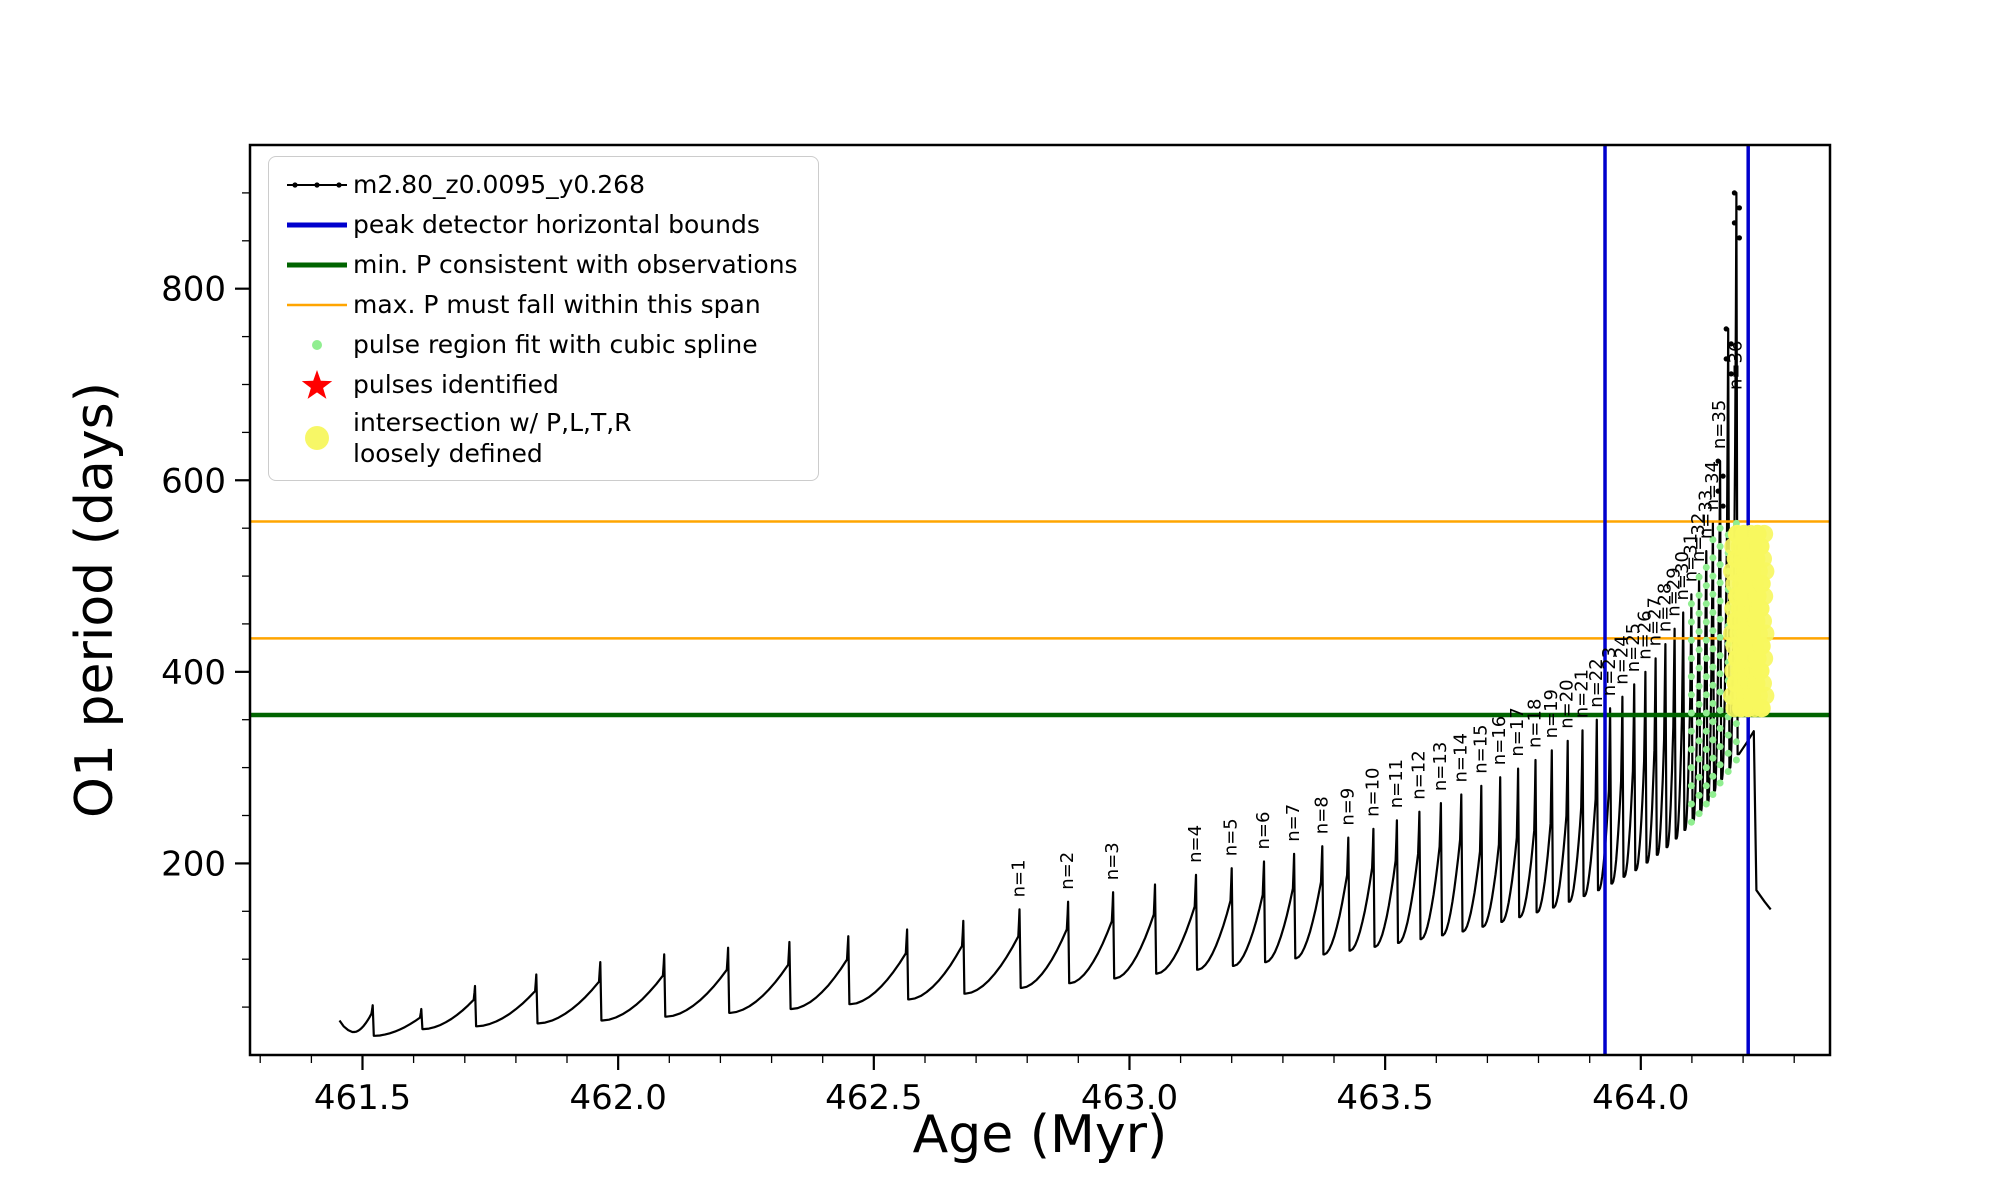 The height and width of the screenshot is (1200, 2000). I want to click on legend-item: intersection w/ P,L,T,R loosely defined, so click(539, 438).